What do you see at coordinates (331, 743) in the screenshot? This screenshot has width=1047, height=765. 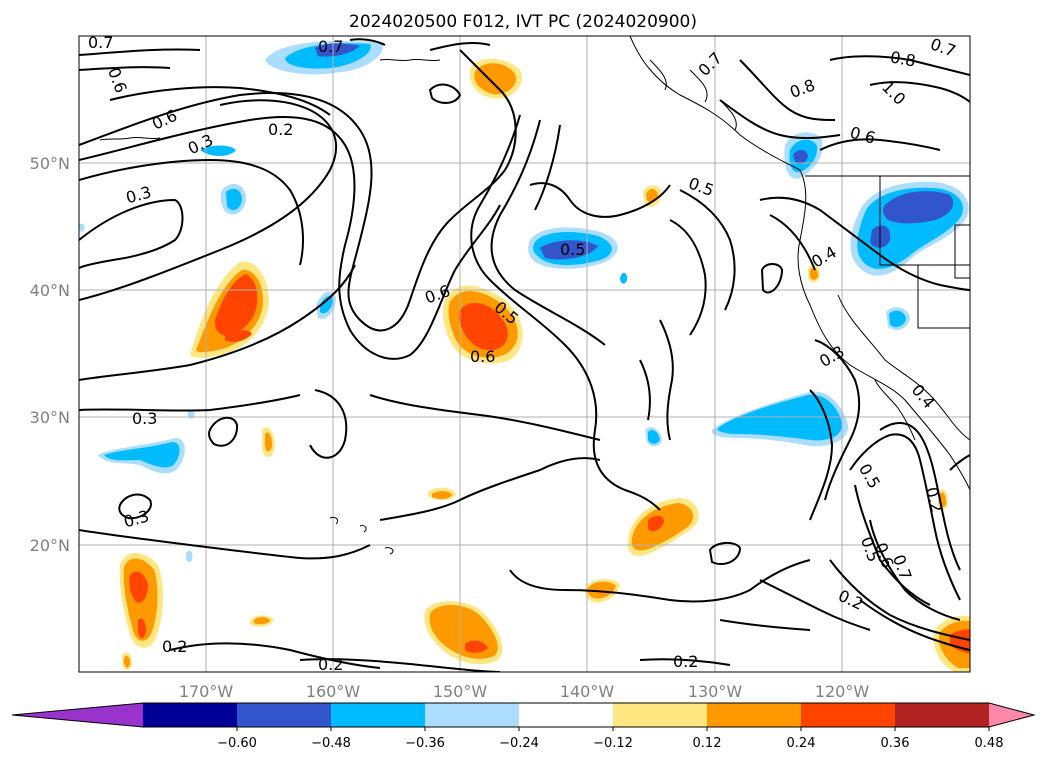 I see `colorbar-tick-label: −0.48` at bounding box center [331, 743].